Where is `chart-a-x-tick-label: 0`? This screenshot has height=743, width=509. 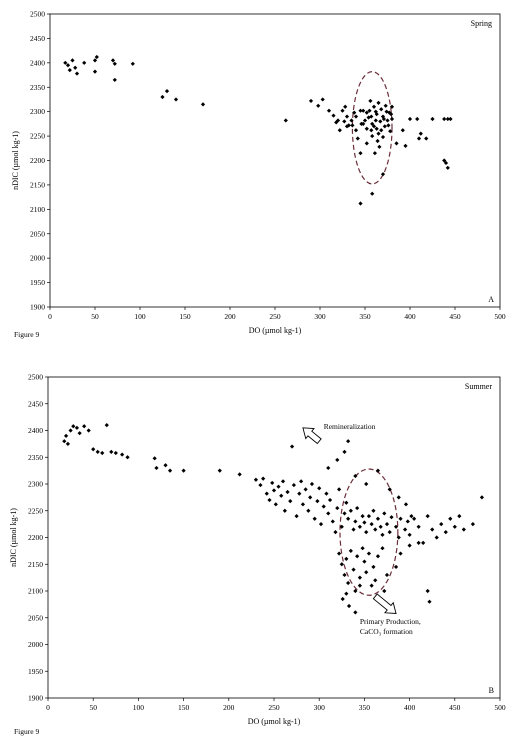 chart-a-x-tick-label: 0 is located at coordinates (50, 316).